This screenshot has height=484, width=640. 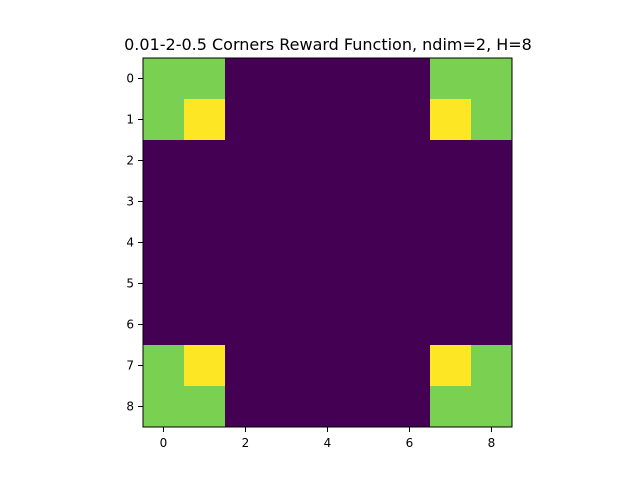 I want to click on x-tick-label: 0, so click(x=164, y=443).